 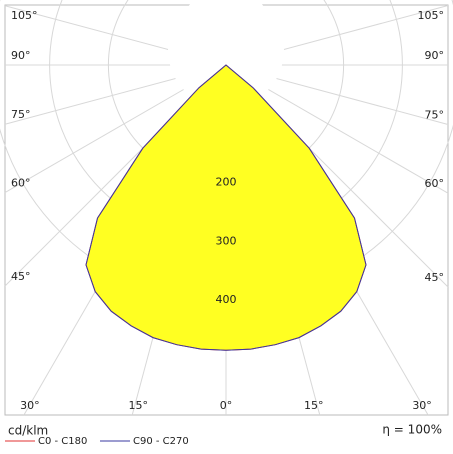 I want to click on legend-label: C0 - C180, so click(x=62, y=441).